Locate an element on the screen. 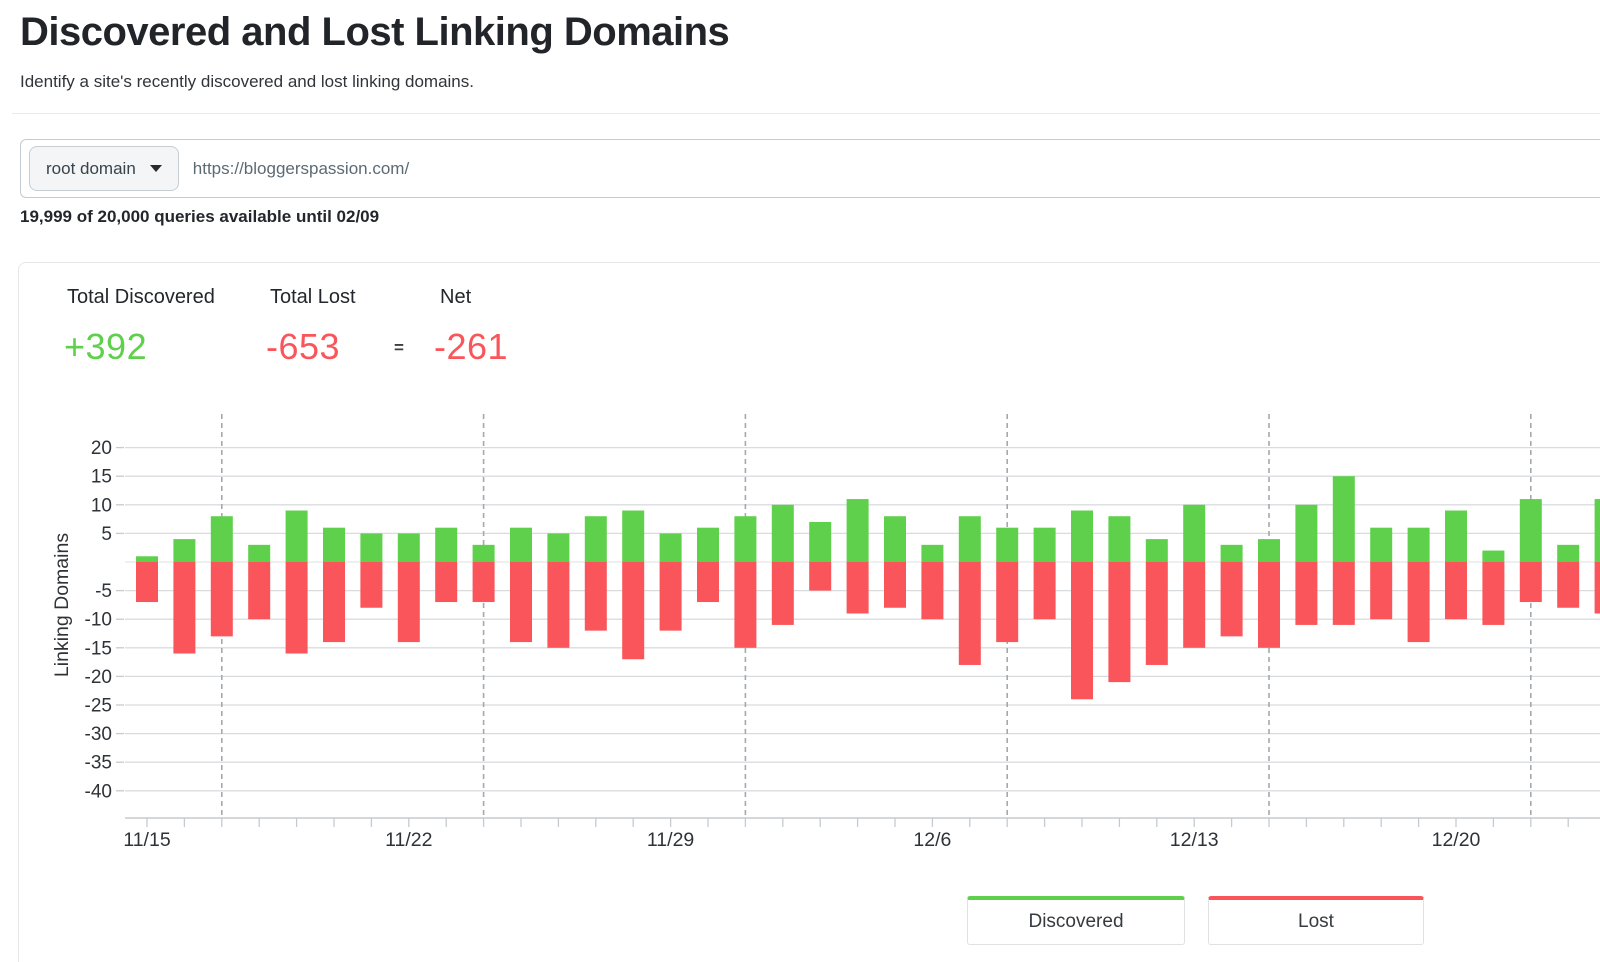  legend-lost-label: Lost is located at coordinates (1316, 921).